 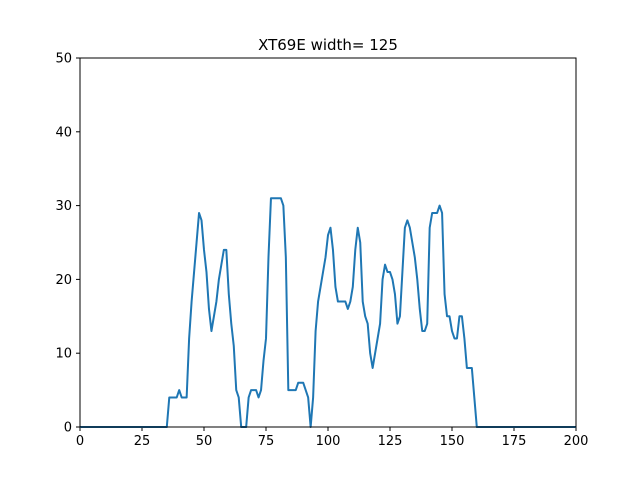 I want to click on x-tick-label: 75, so click(x=266, y=441).